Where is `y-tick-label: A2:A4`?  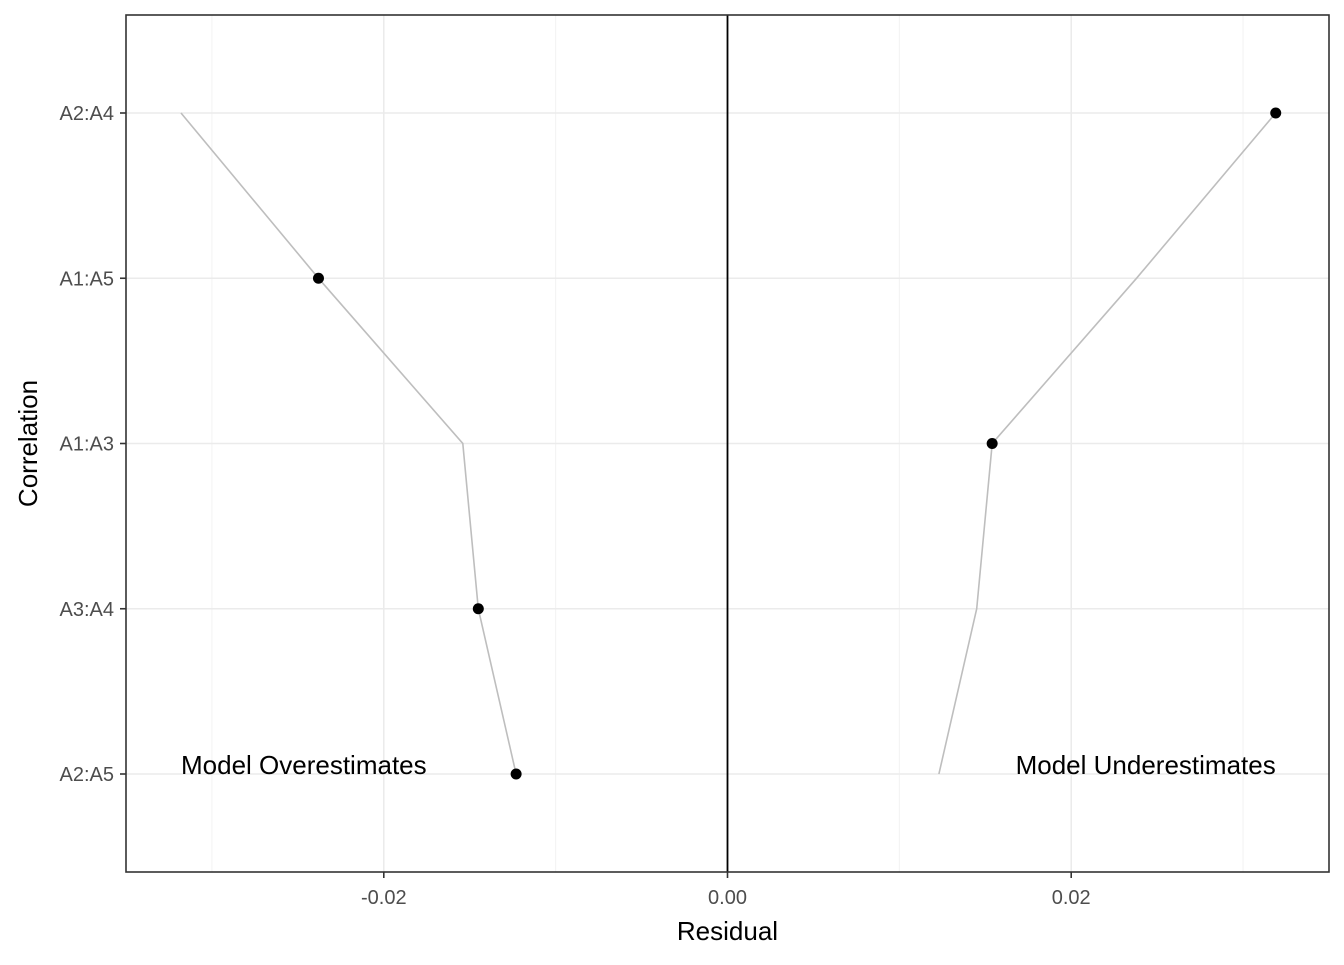
y-tick-label: A2:A4 is located at coordinates (87, 114).